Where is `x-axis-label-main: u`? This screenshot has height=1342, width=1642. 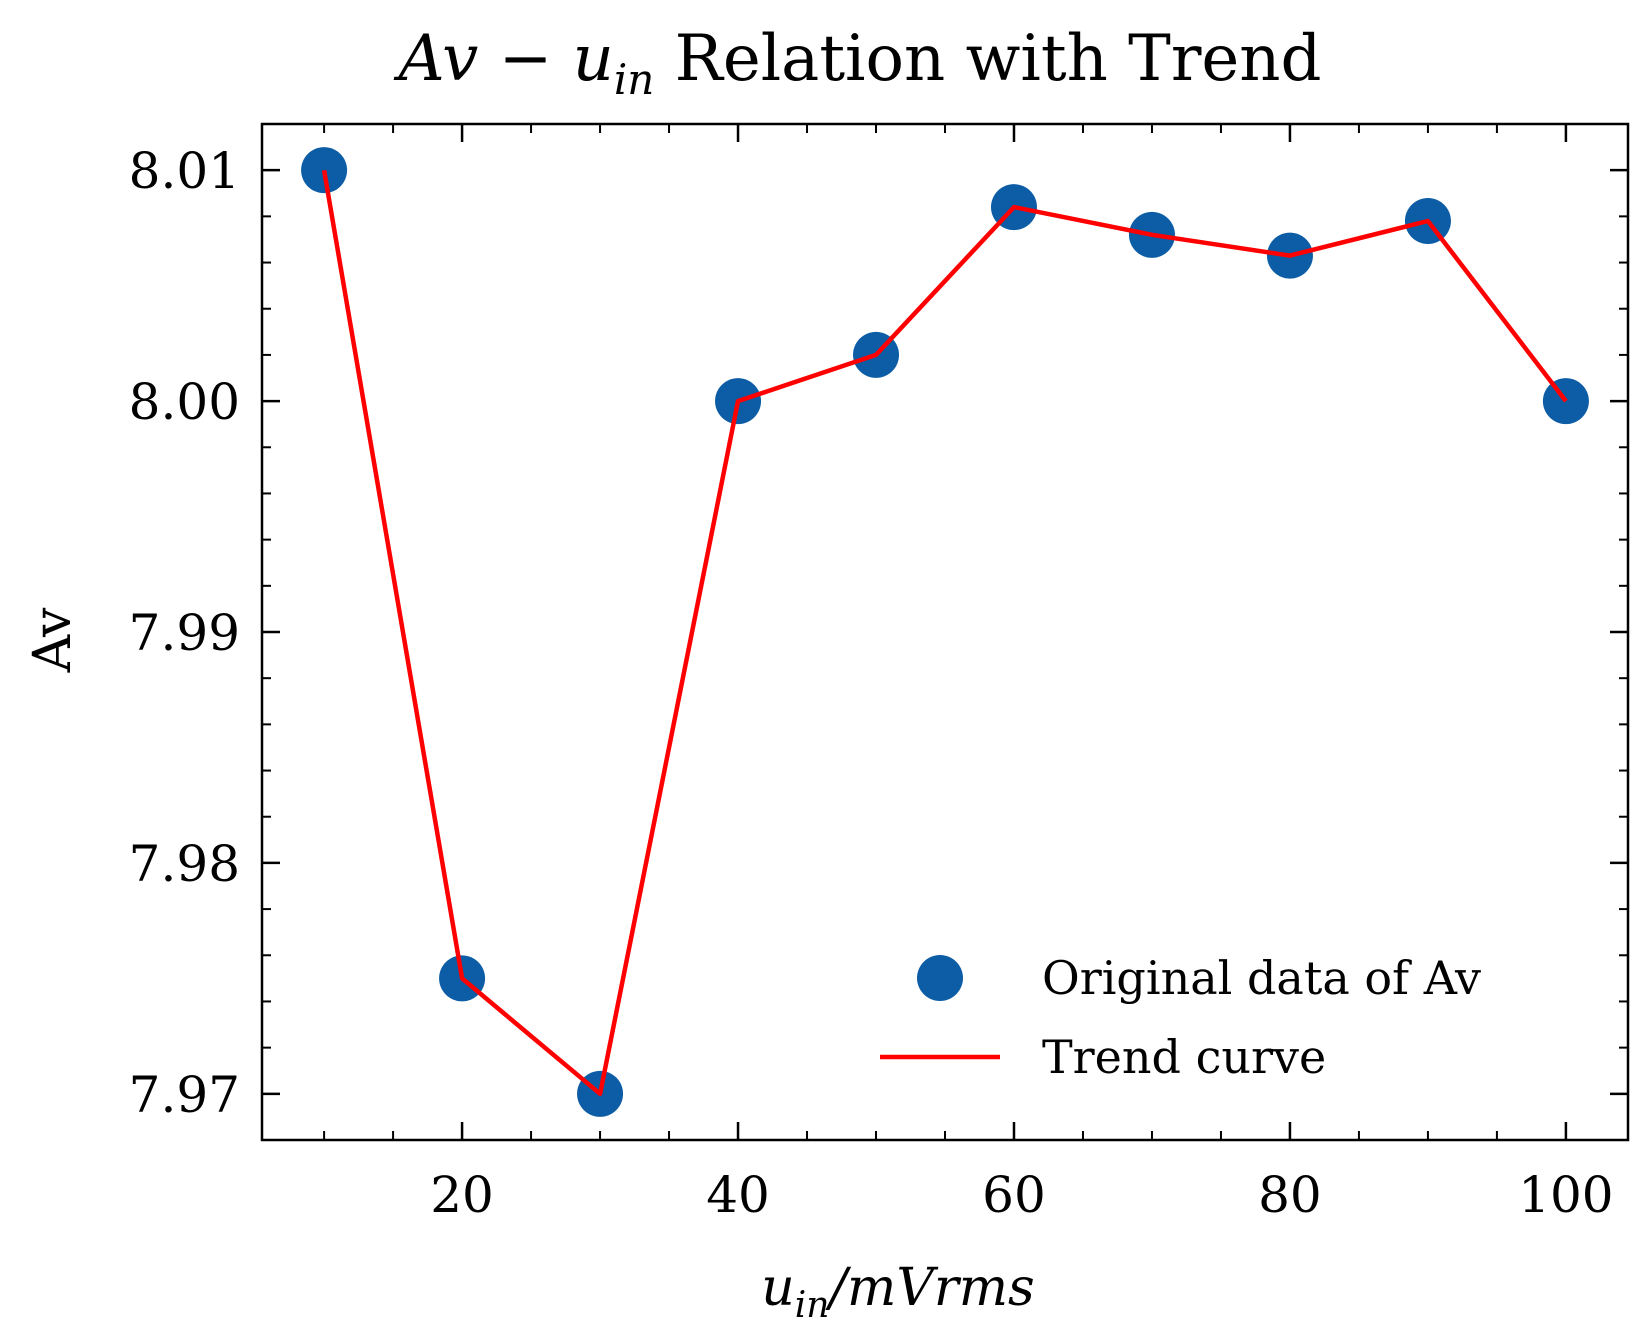 x-axis-label-main: u is located at coordinates (778, 1288).